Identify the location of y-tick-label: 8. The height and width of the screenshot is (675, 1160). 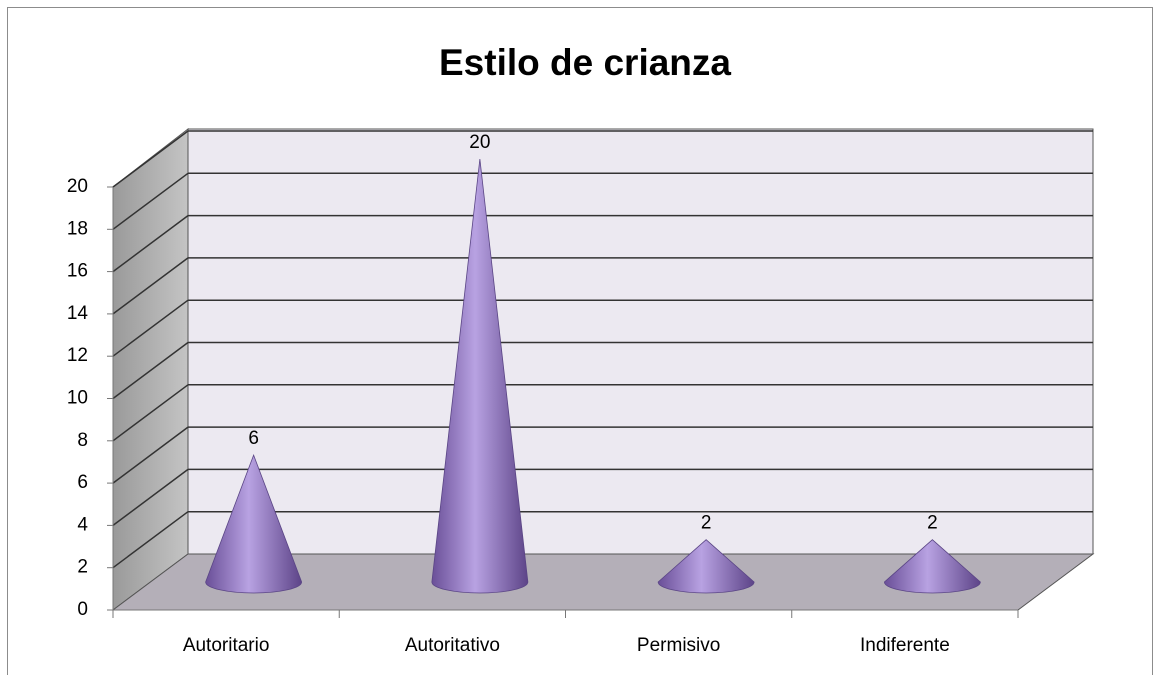
(82, 440).